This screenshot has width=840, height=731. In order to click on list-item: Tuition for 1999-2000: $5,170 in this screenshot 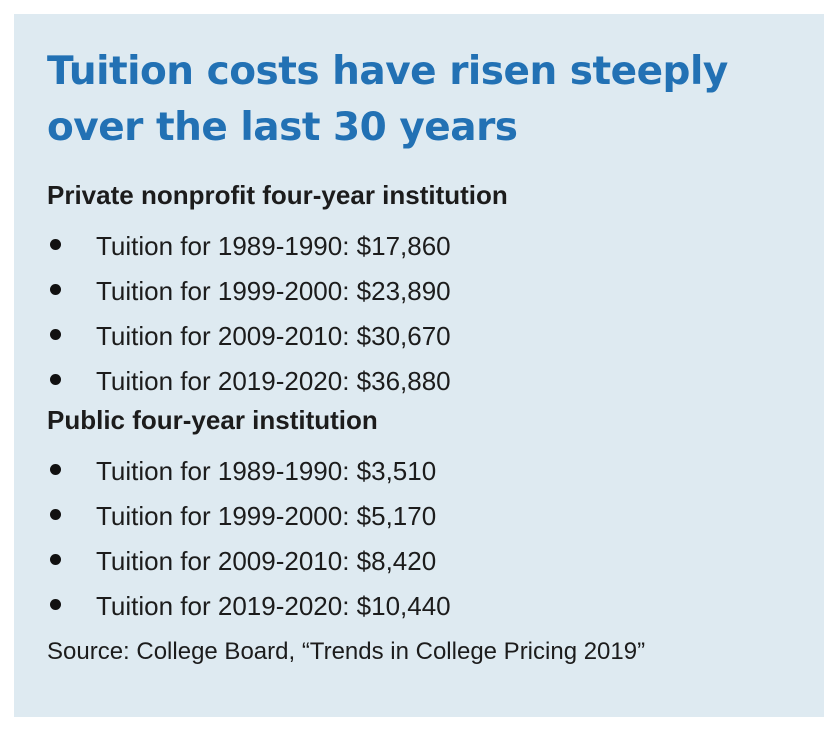, I will do `click(435, 516)`.